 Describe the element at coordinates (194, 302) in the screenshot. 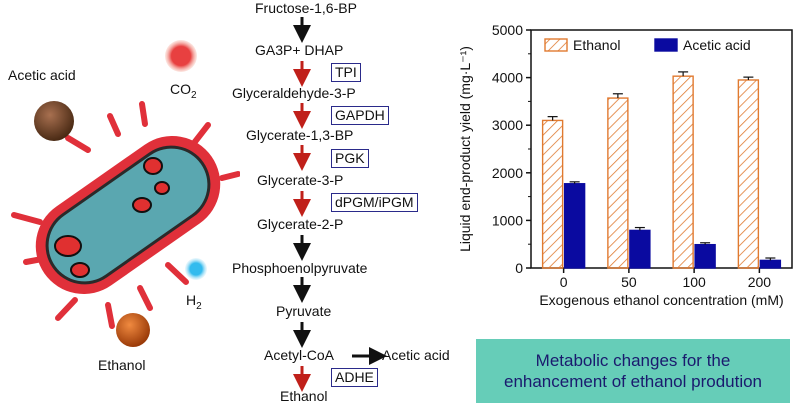

I see `h2-label: H2` at that location.